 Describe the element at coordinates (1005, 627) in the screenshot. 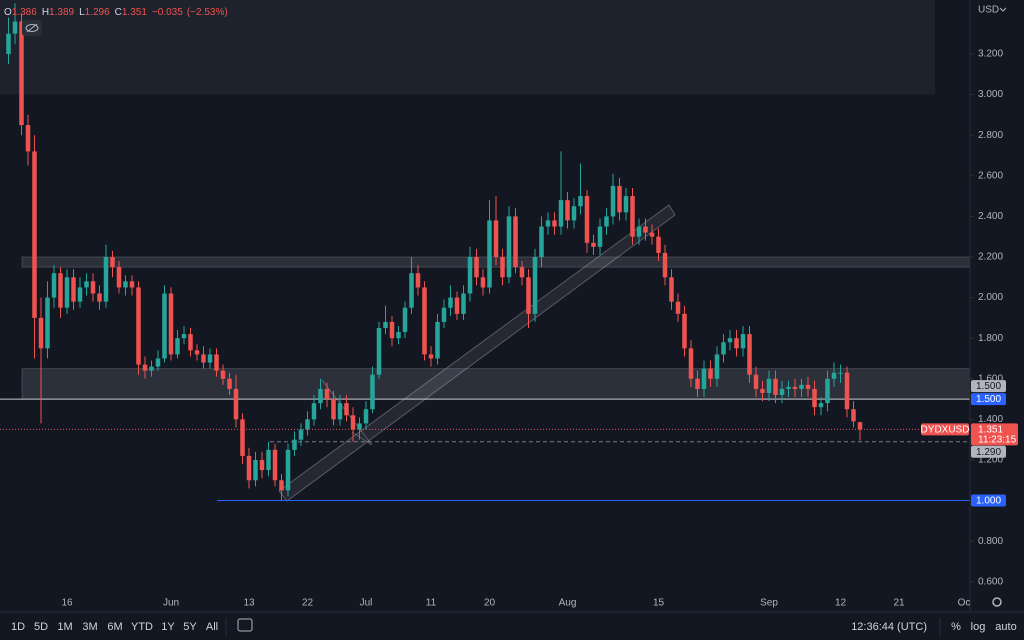

I see `auto-toggle: auto` at that location.